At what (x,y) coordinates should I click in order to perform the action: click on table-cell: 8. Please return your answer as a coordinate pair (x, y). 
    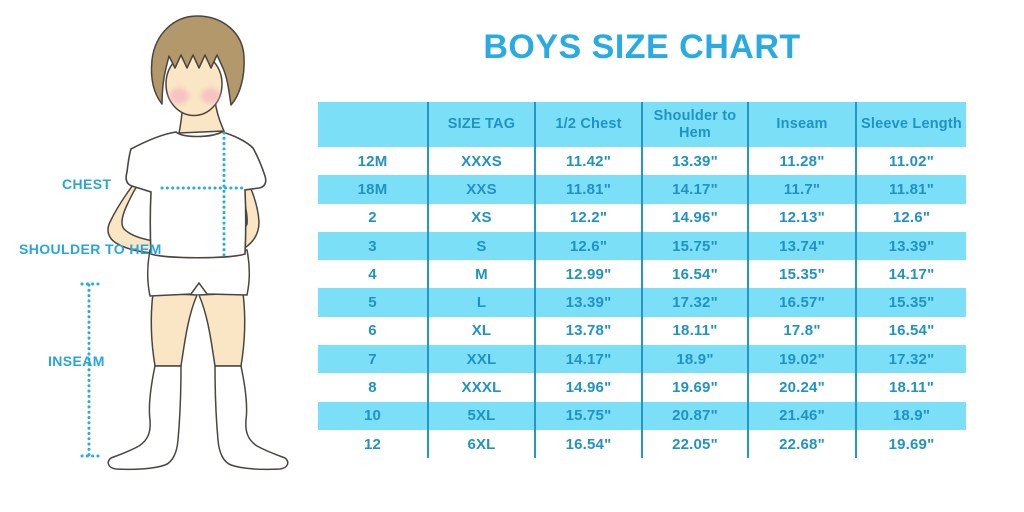
    Looking at the image, I should click on (373, 387).